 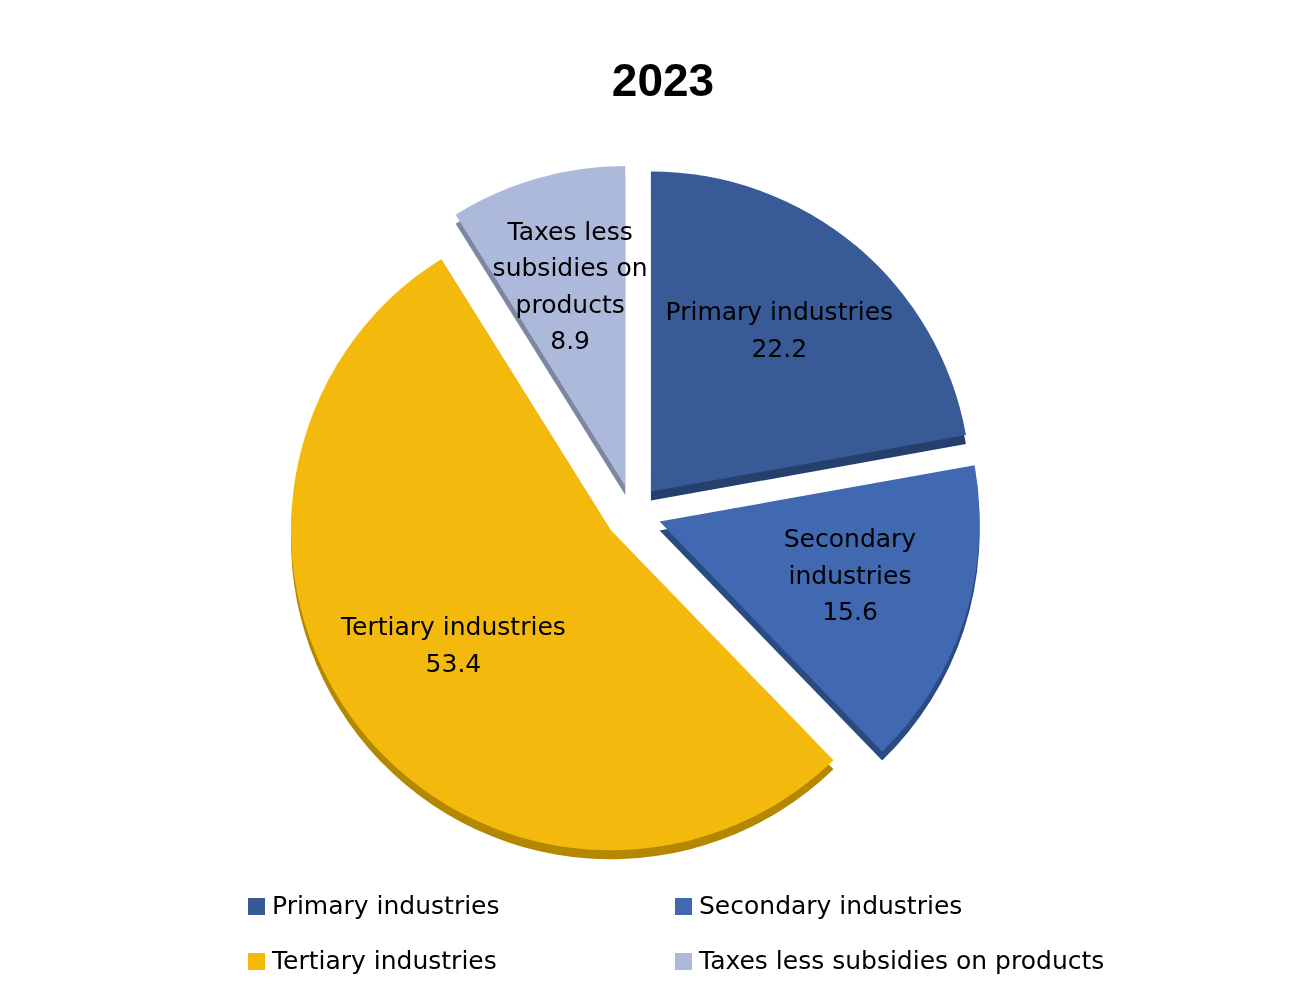 What do you see at coordinates (850, 612) in the screenshot?
I see `data-label: 15.6` at bounding box center [850, 612].